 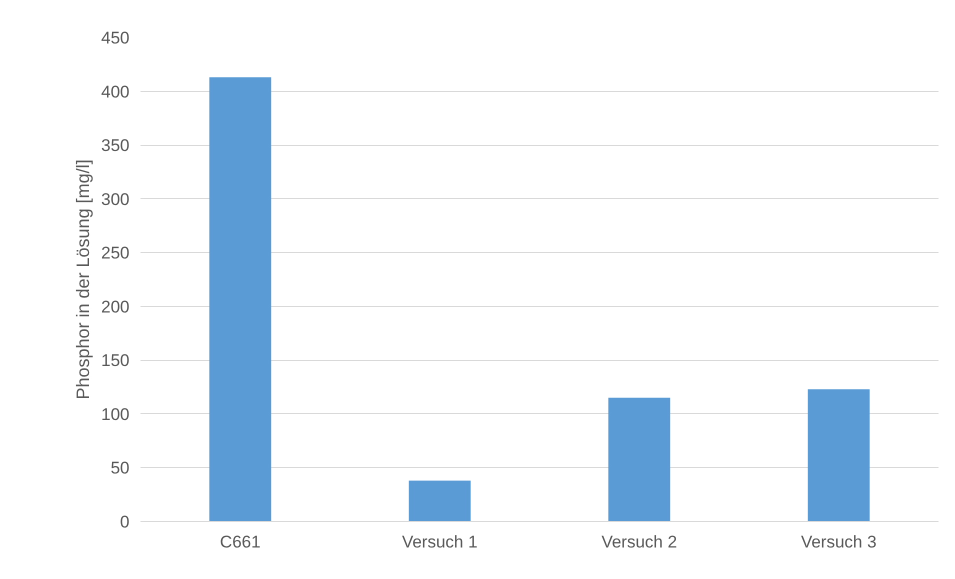 What do you see at coordinates (125, 522) in the screenshot?
I see `y-tick-label: 0` at bounding box center [125, 522].